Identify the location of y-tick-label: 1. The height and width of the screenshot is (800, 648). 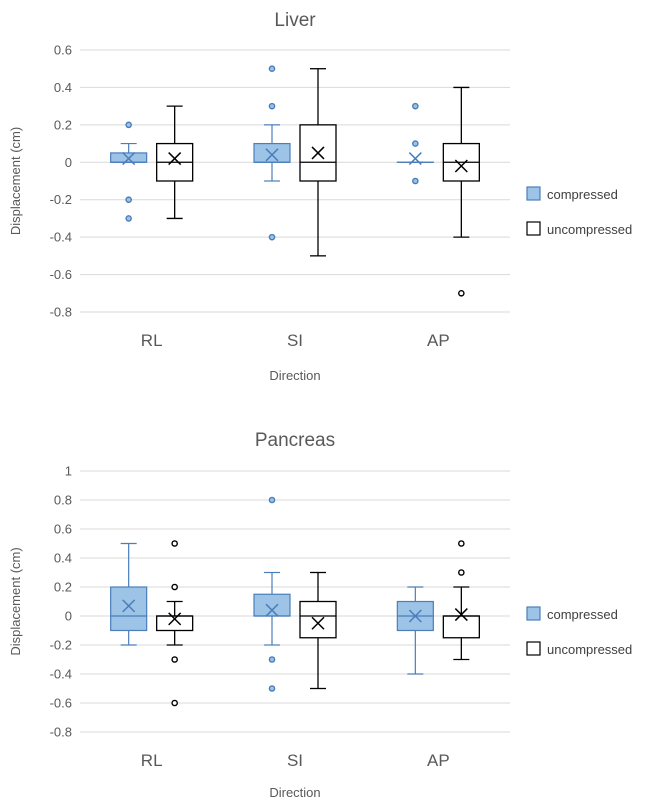
(68, 471).